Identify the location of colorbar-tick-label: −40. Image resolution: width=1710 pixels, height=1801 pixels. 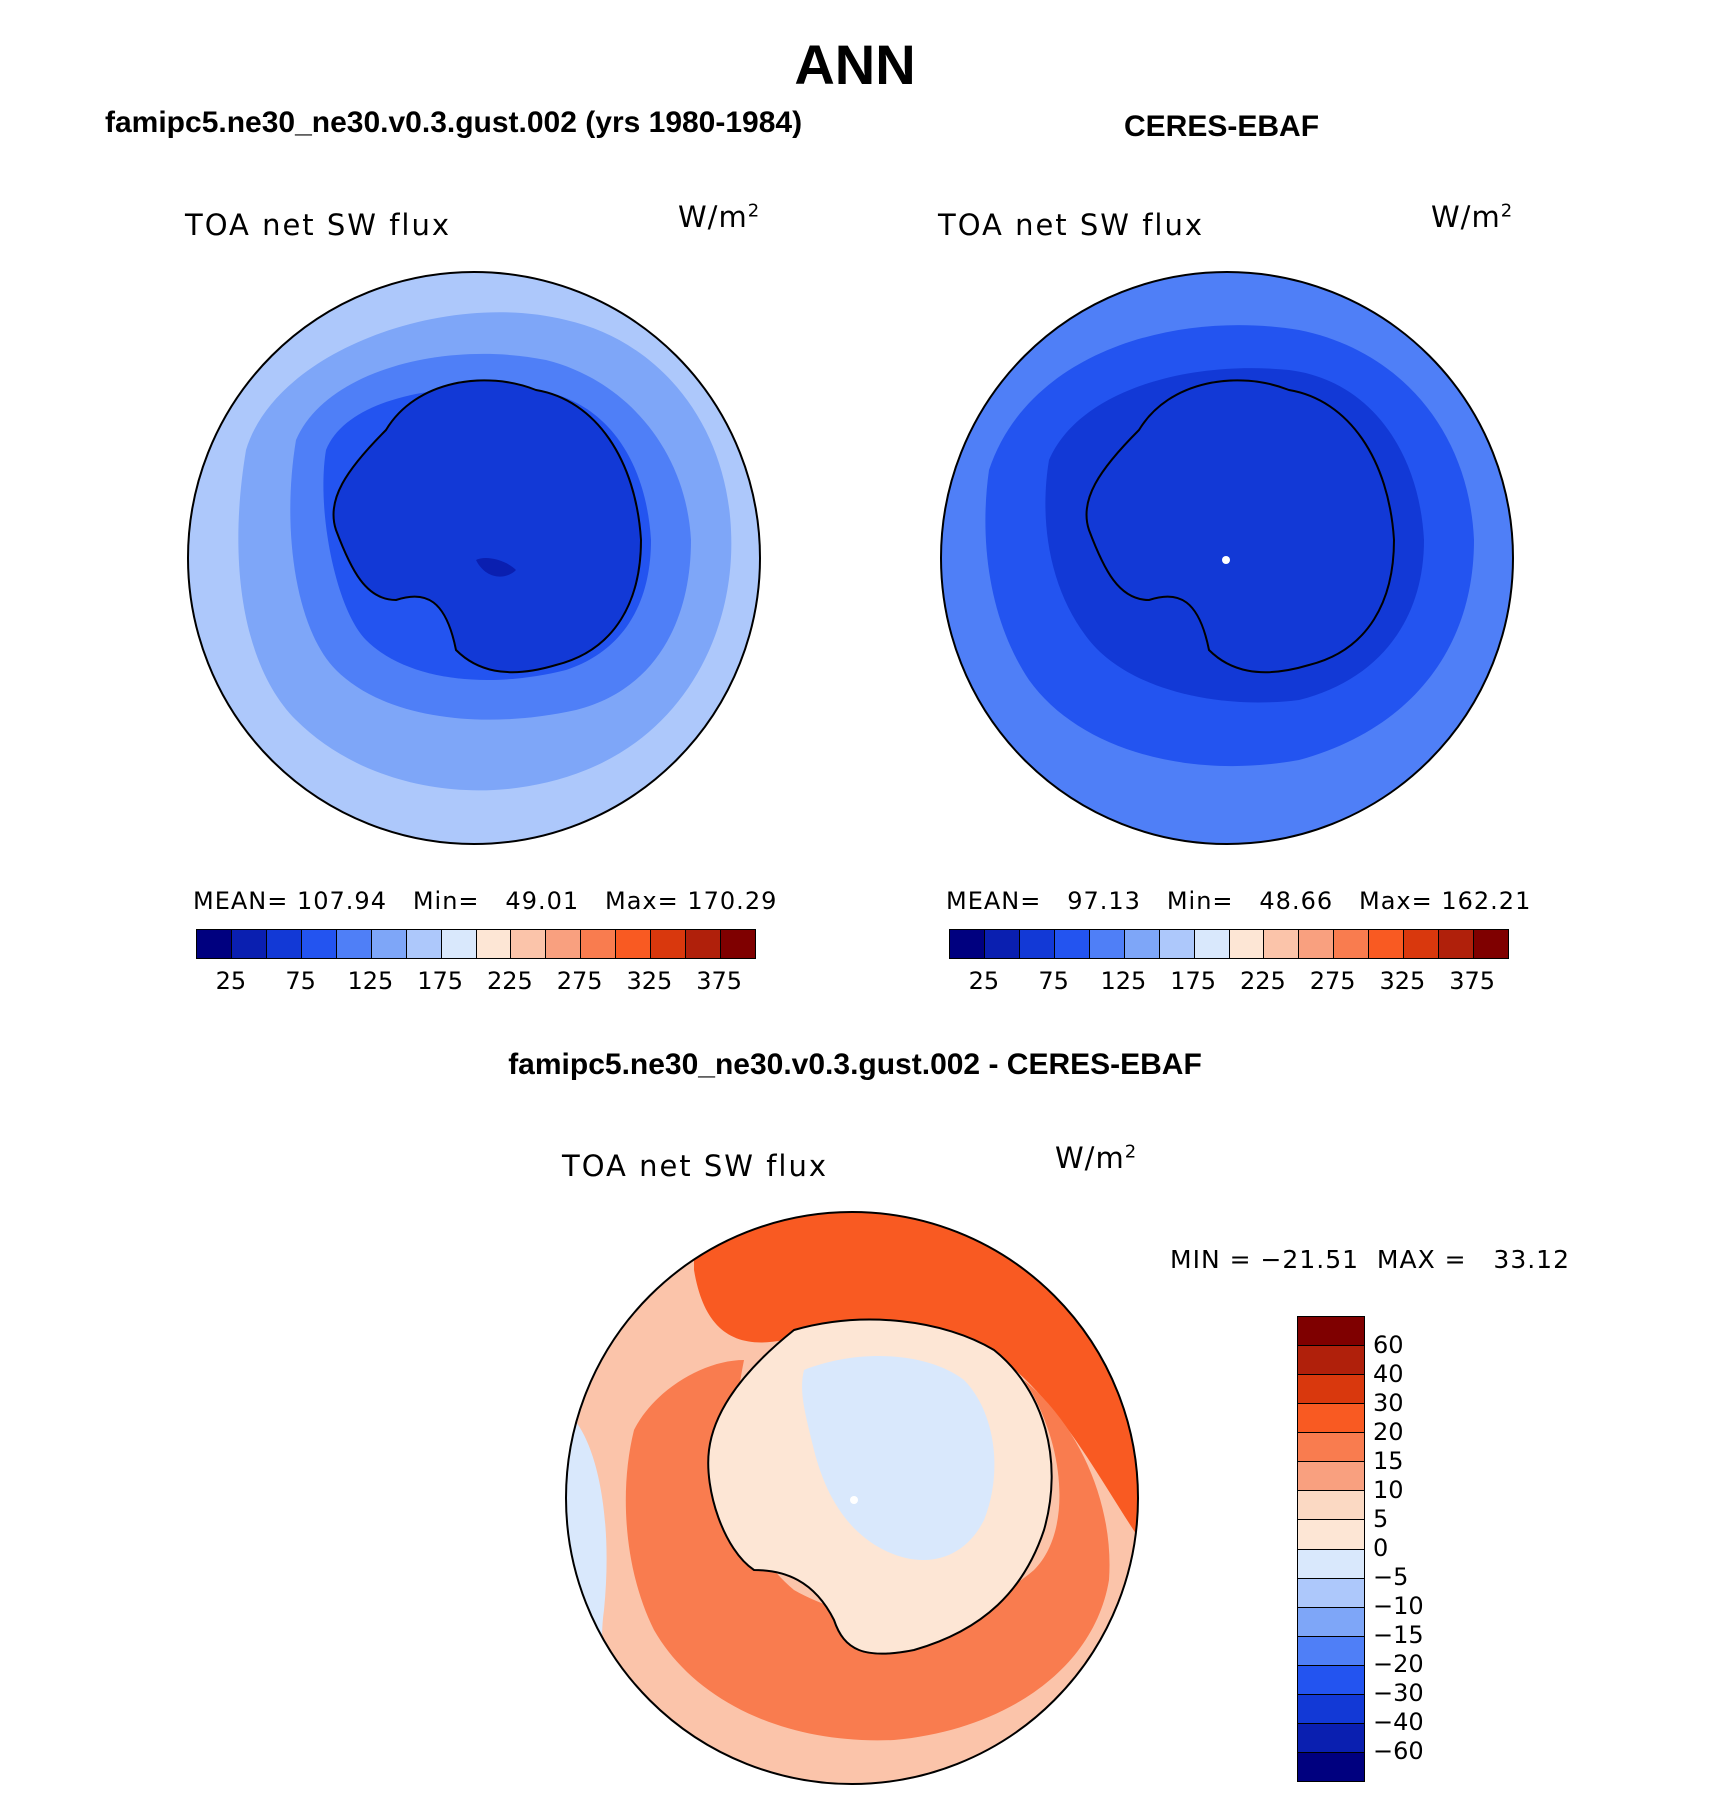
(1398, 1722).